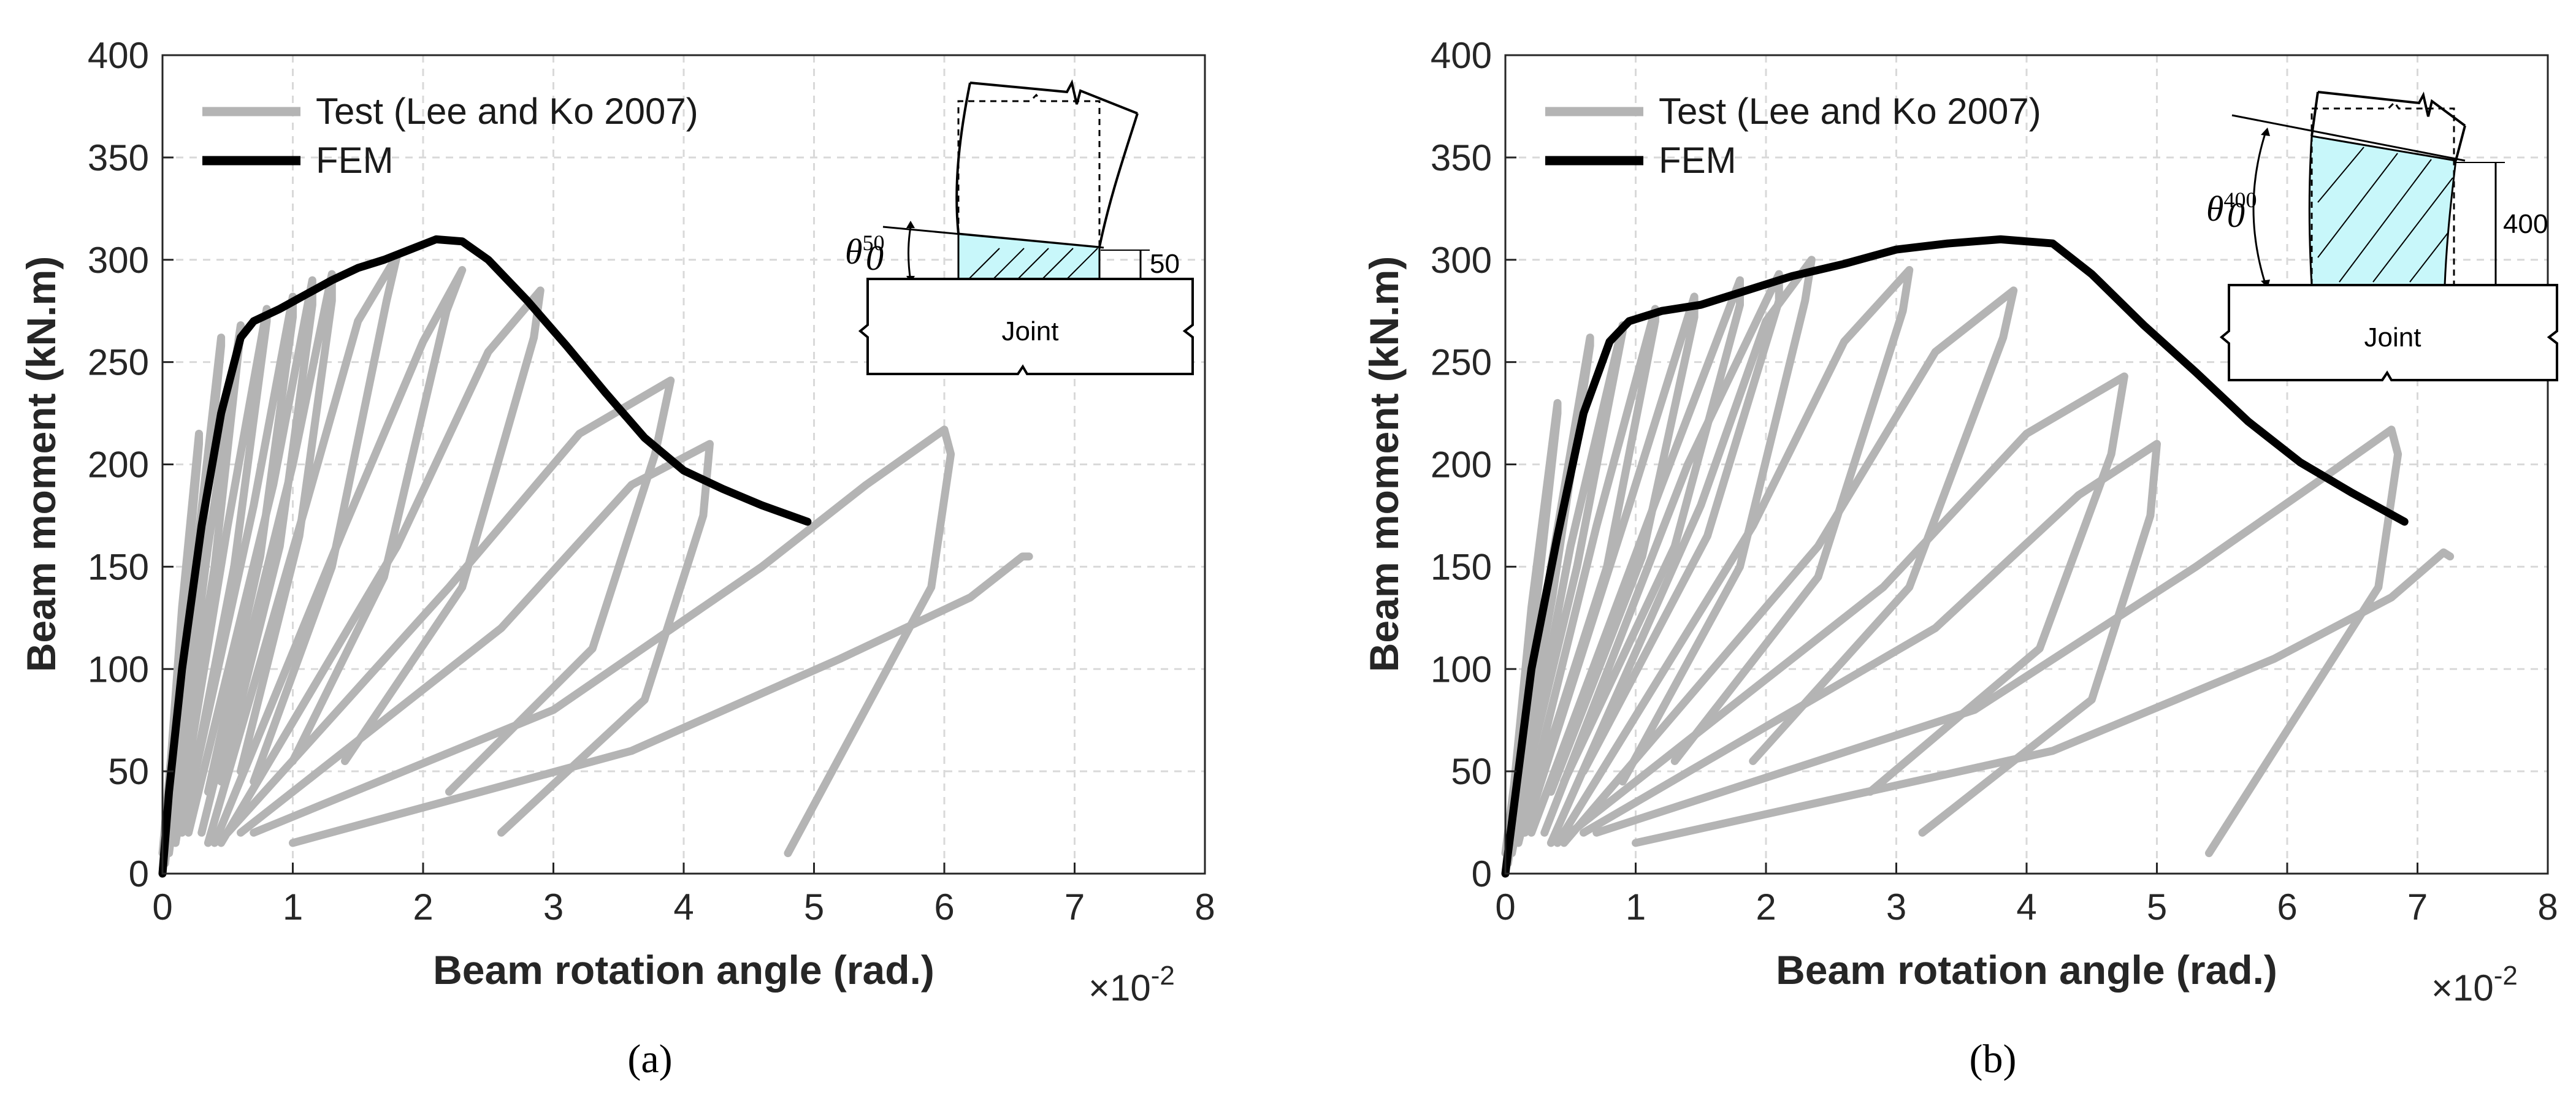 The width and height of the screenshot is (2576, 1098). Describe the element at coordinates (1993, 1059) in the screenshot. I see `subcaption-b: (b)` at that location.